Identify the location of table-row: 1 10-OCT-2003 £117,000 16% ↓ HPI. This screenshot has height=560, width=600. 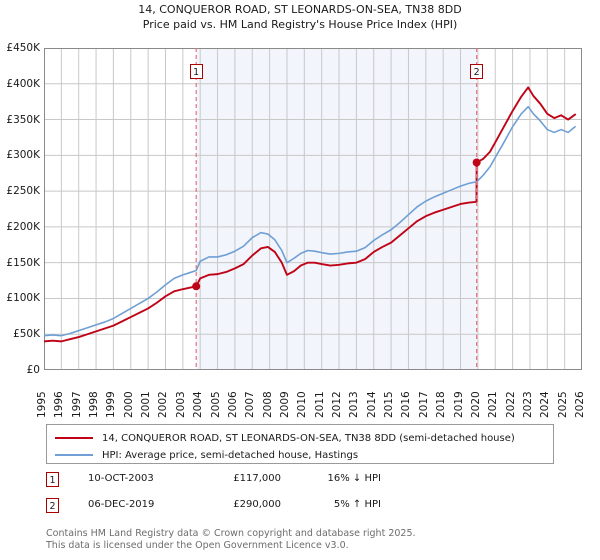
(306, 483).